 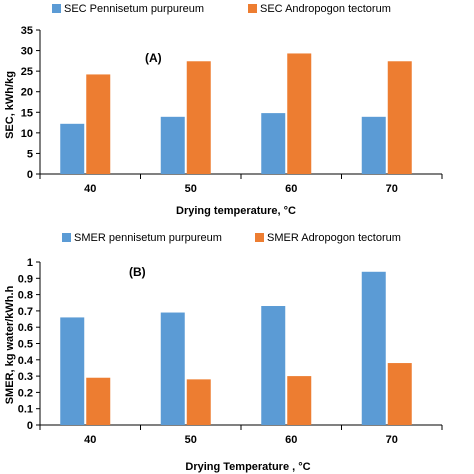 What do you see at coordinates (25, 377) in the screenshot?
I see `y-tick-label: 0.3` at bounding box center [25, 377].